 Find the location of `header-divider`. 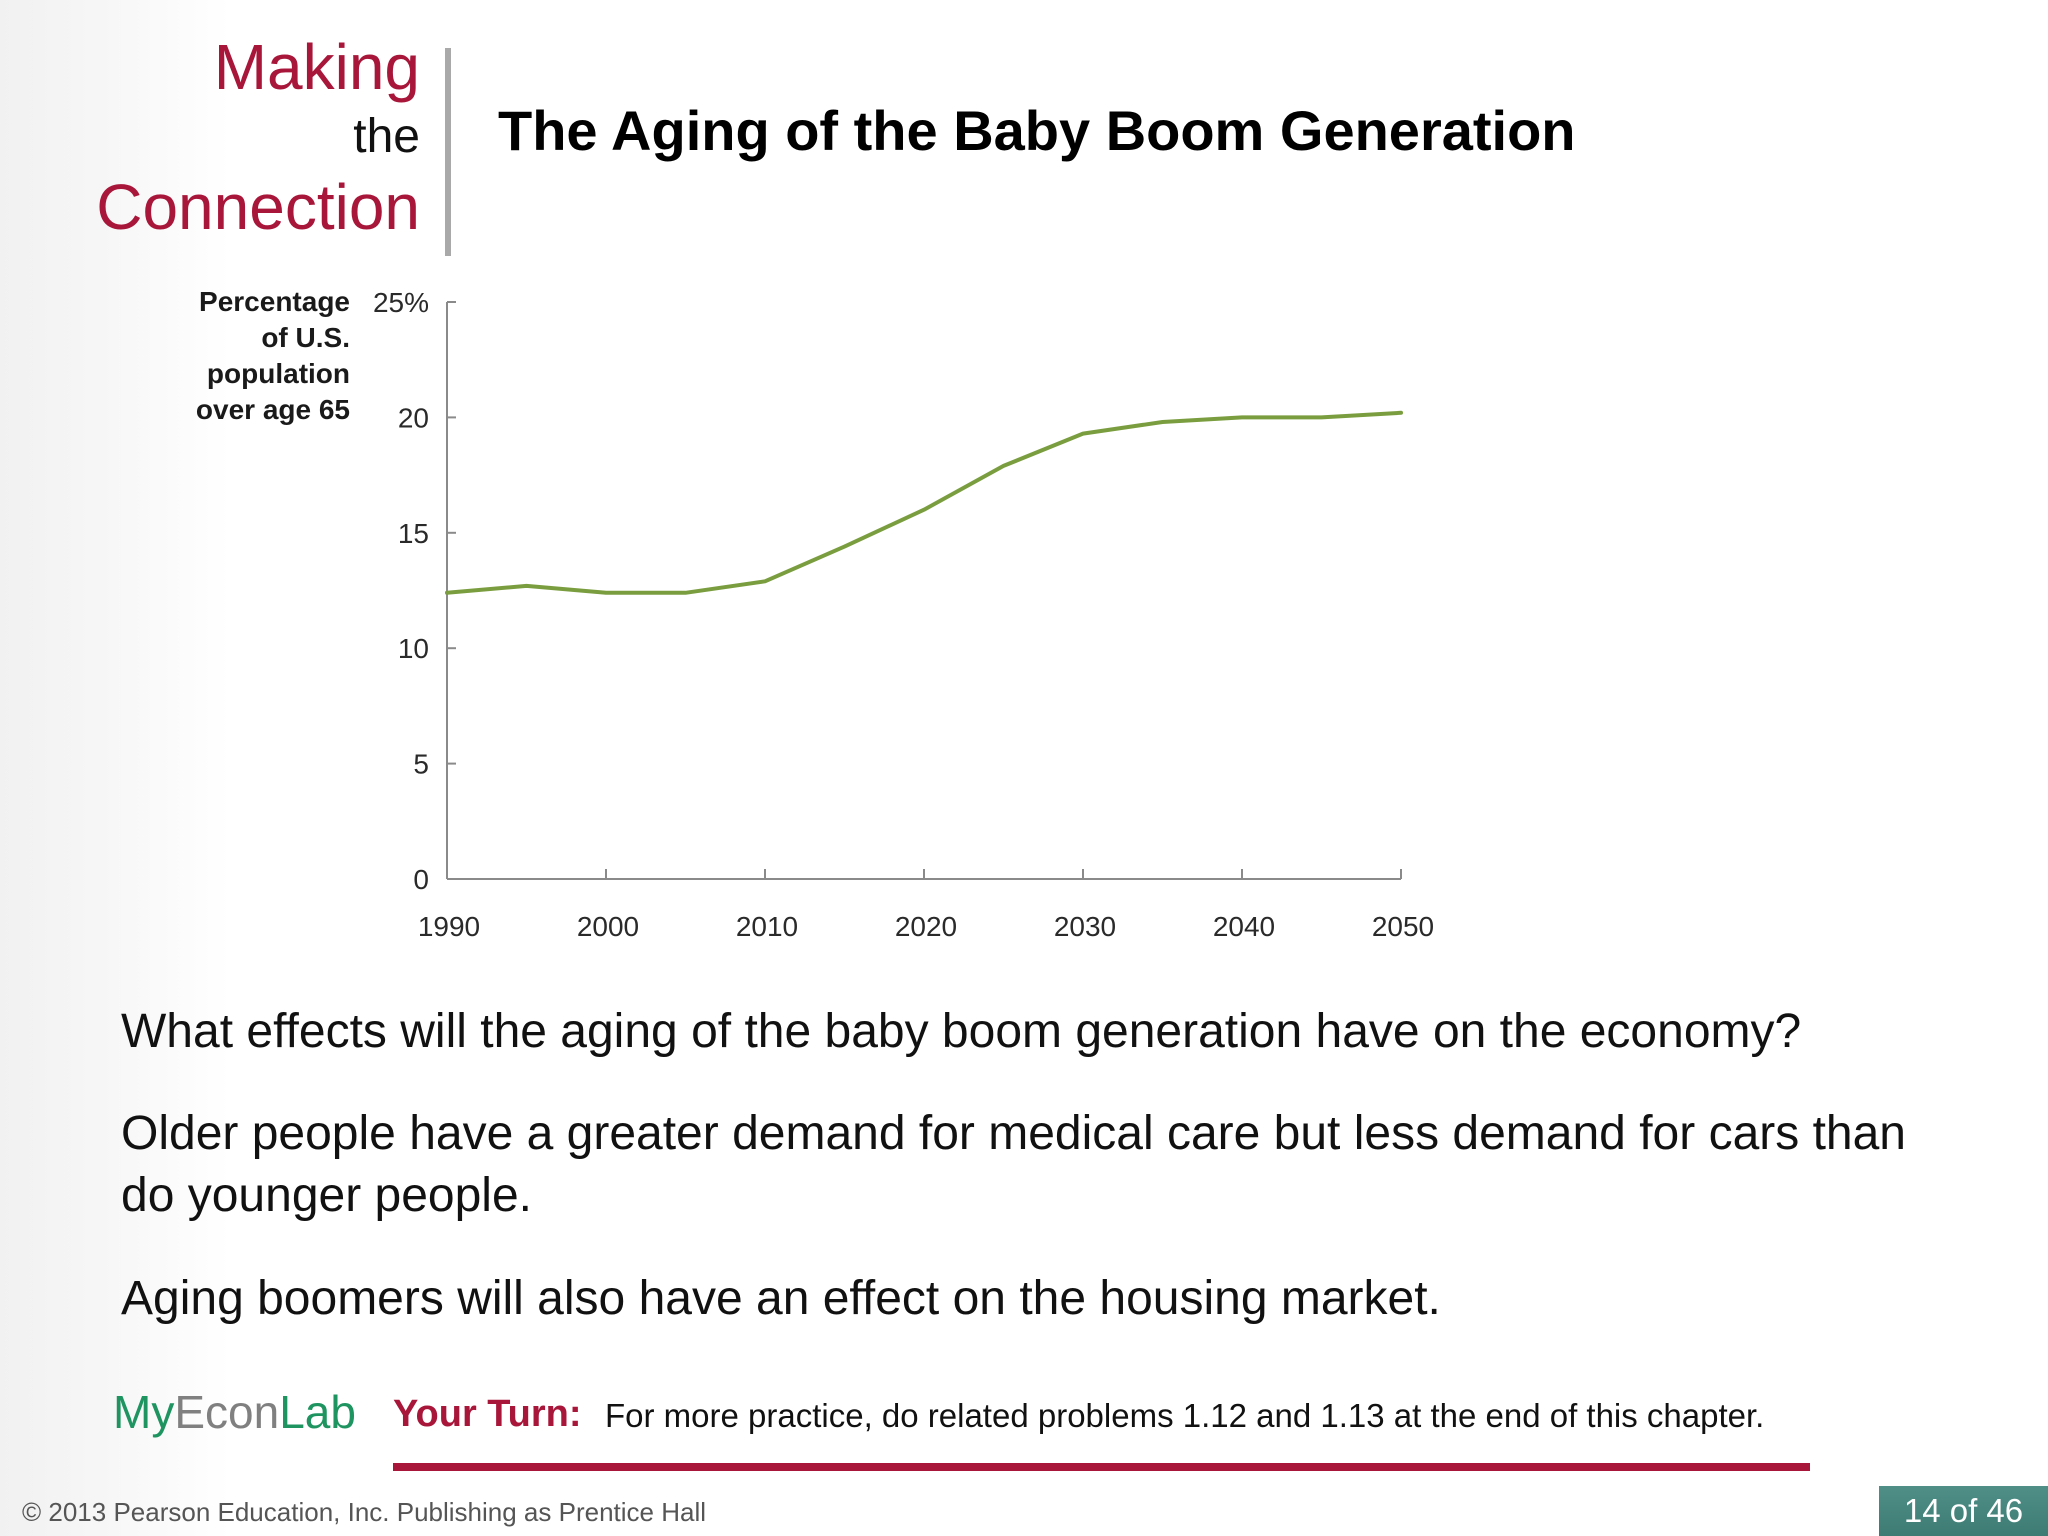

header-divider is located at coordinates (448, 152).